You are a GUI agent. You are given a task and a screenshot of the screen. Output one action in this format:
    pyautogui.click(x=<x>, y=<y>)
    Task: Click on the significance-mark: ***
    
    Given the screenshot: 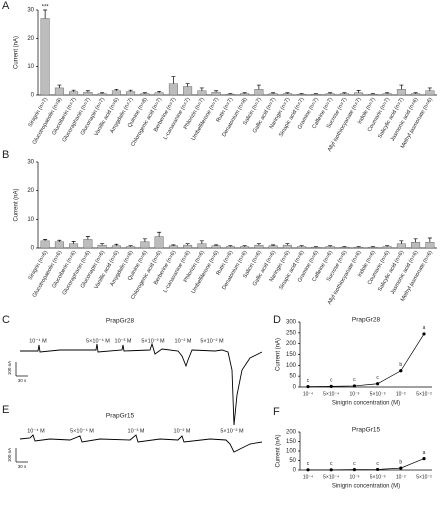 What is the action you would take?
    pyautogui.click(x=46, y=8)
    